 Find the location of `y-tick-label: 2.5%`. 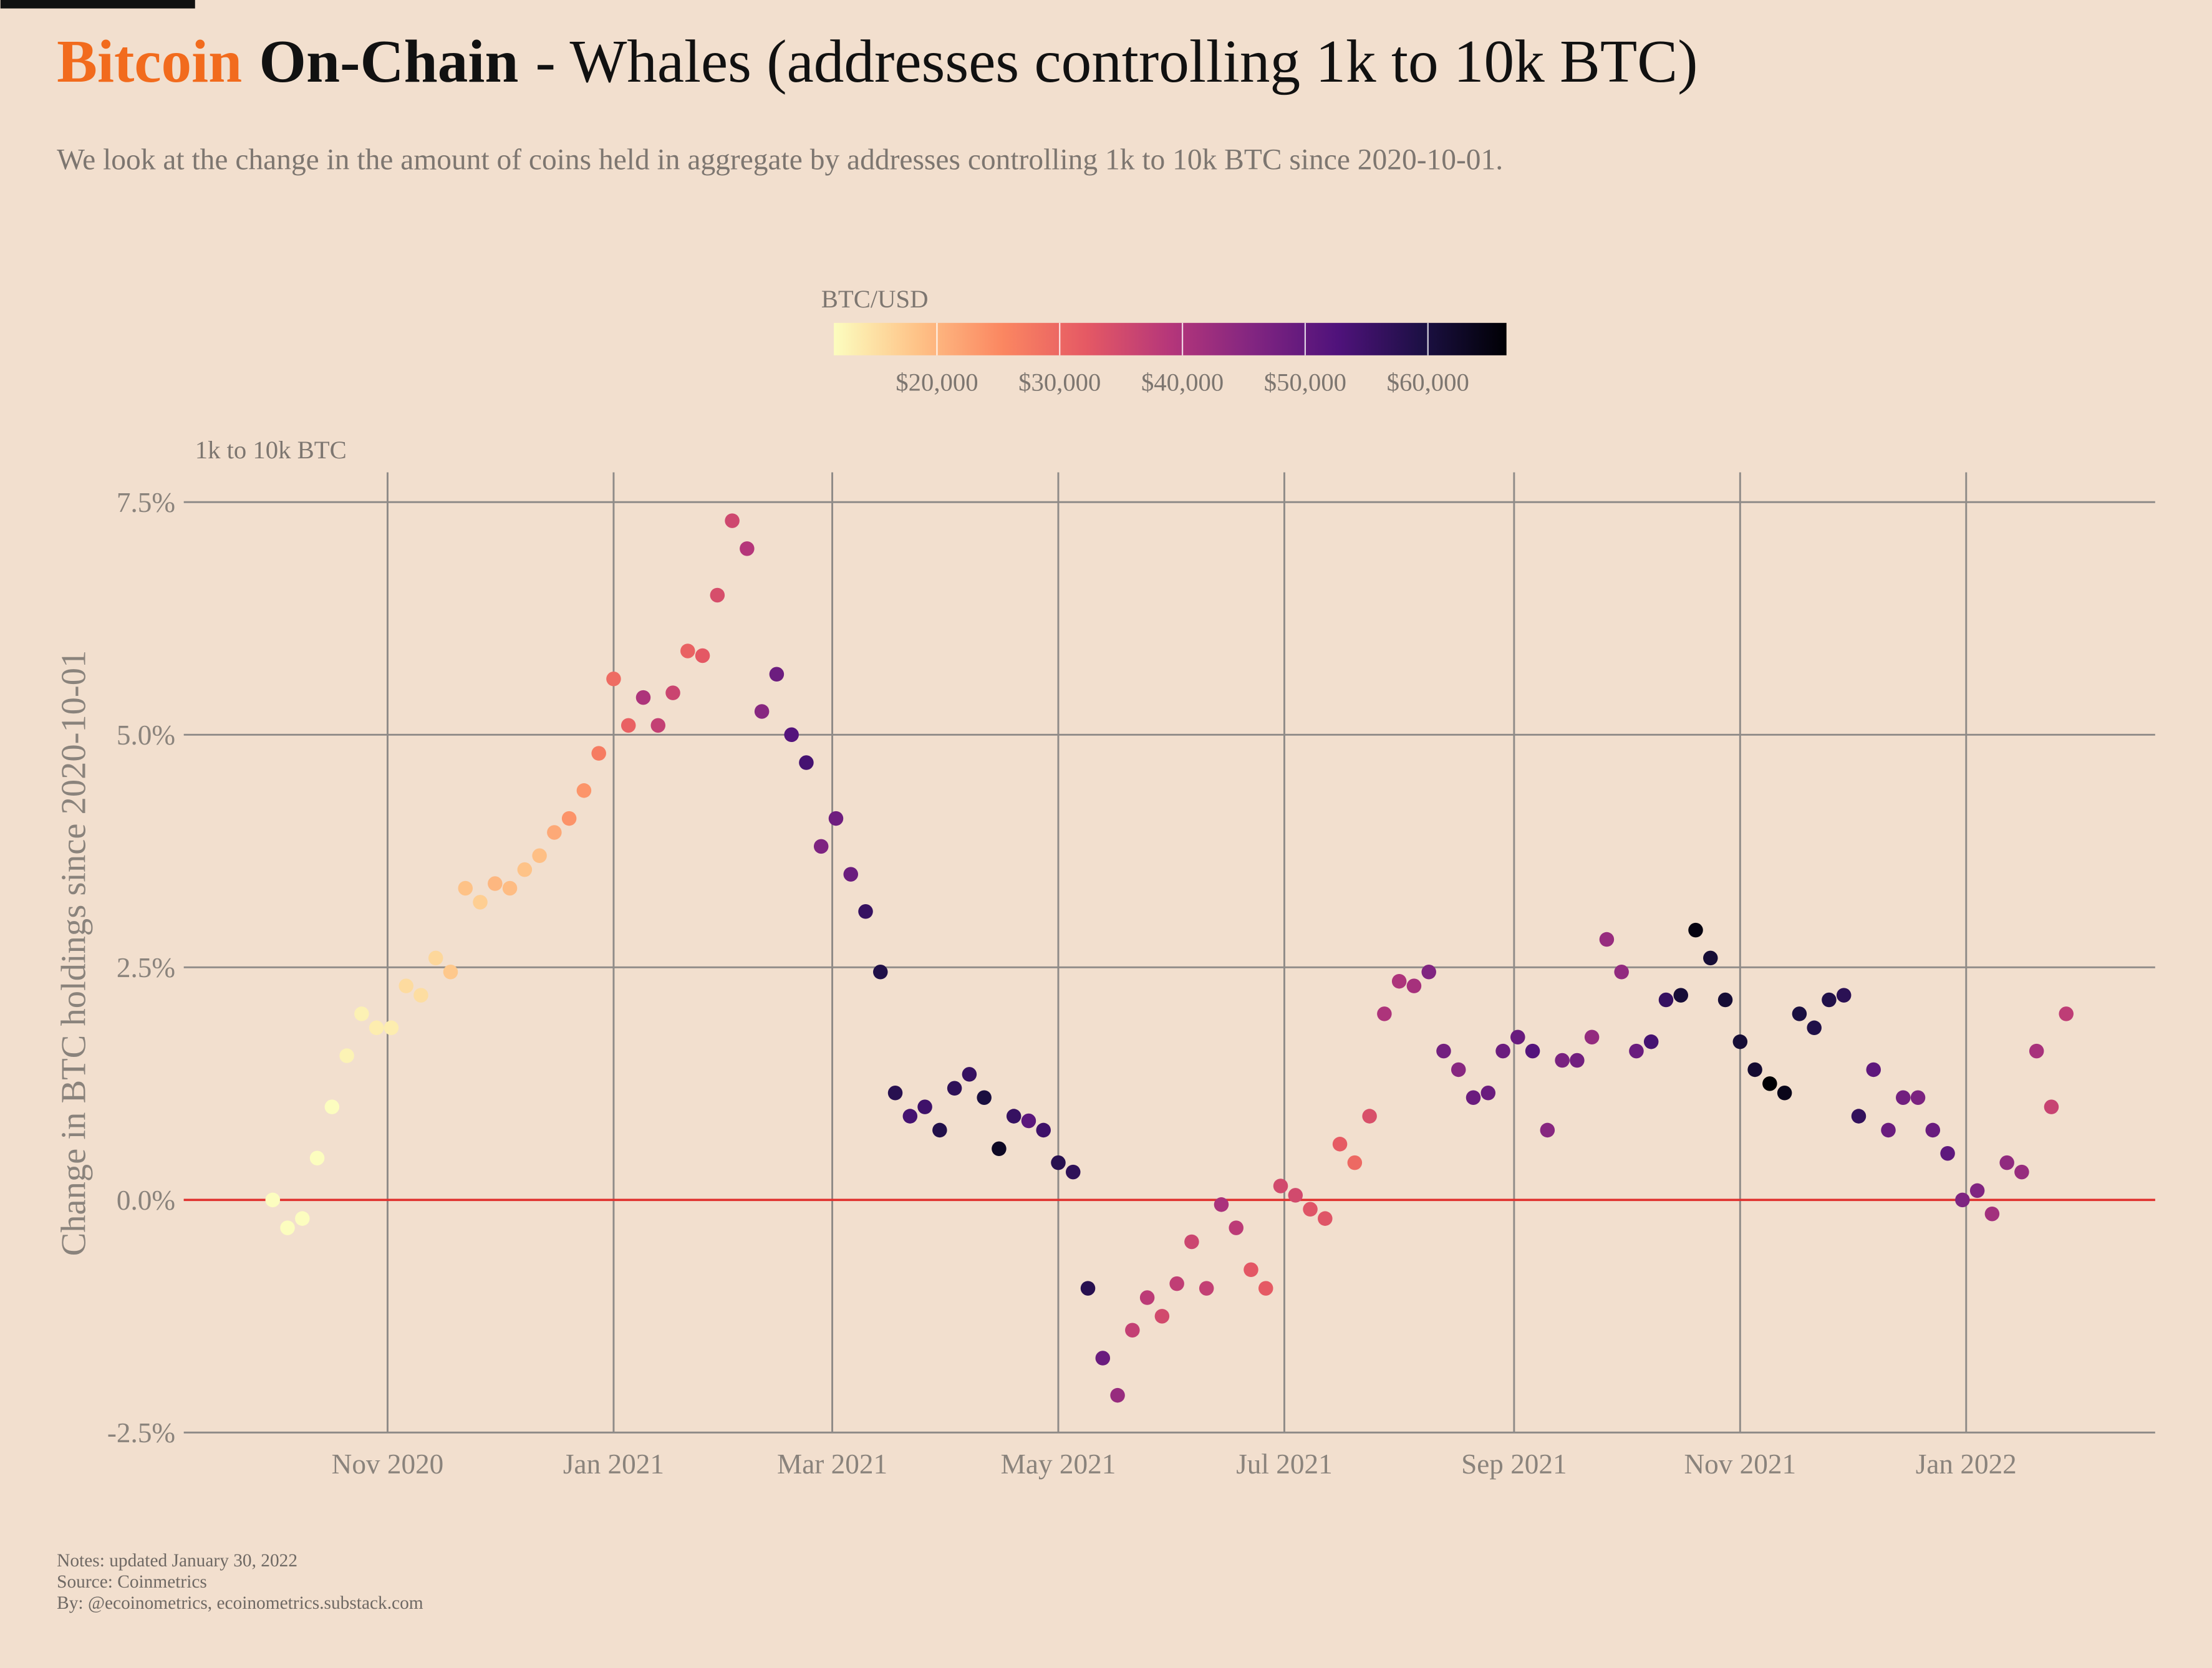

y-tick-label: 2.5% is located at coordinates (146, 968).